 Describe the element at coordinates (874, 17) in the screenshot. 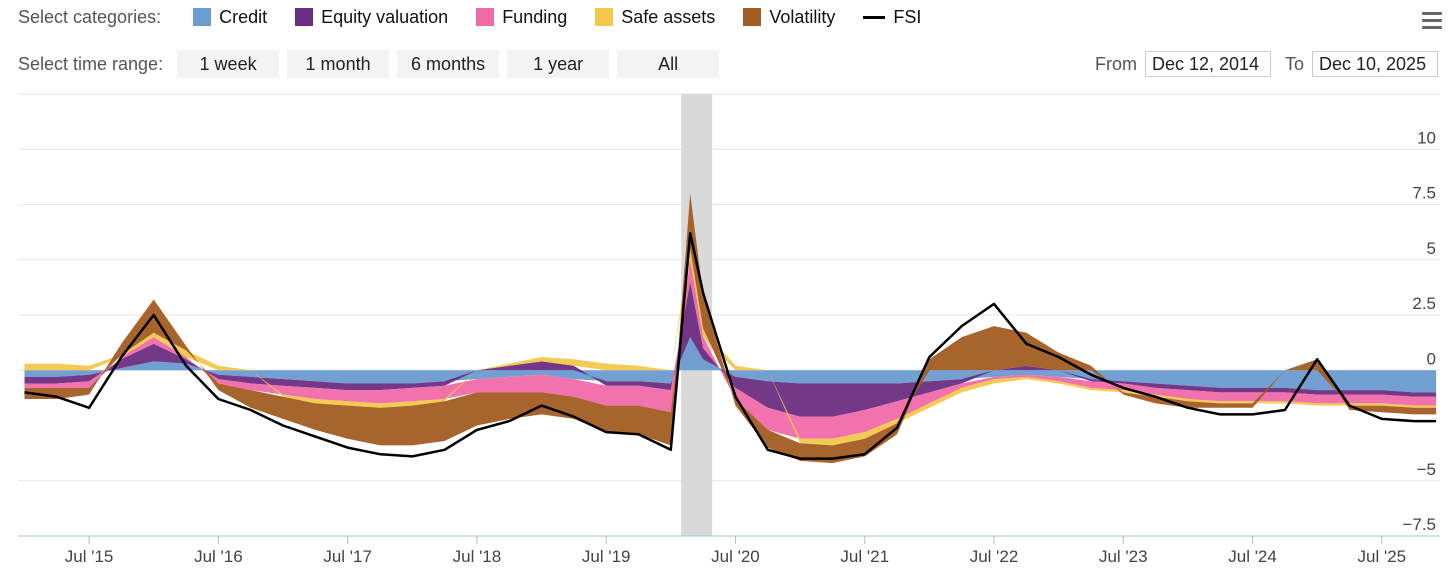

I see `line-swatch-icon` at that location.